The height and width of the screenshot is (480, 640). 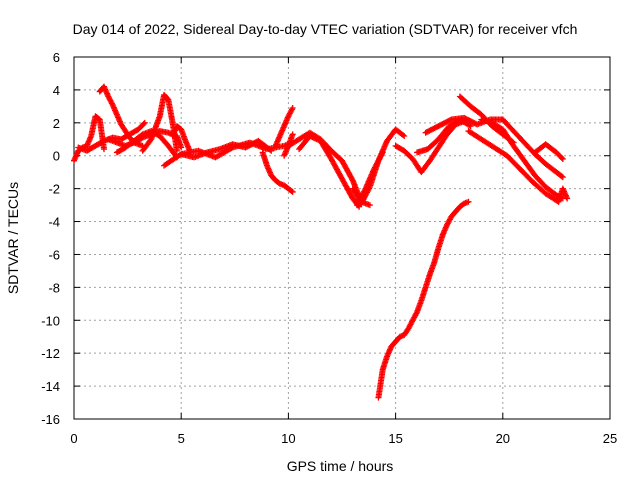 What do you see at coordinates (73, 438) in the screenshot?
I see `x-tick-label: 0` at bounding box center [73, 438].